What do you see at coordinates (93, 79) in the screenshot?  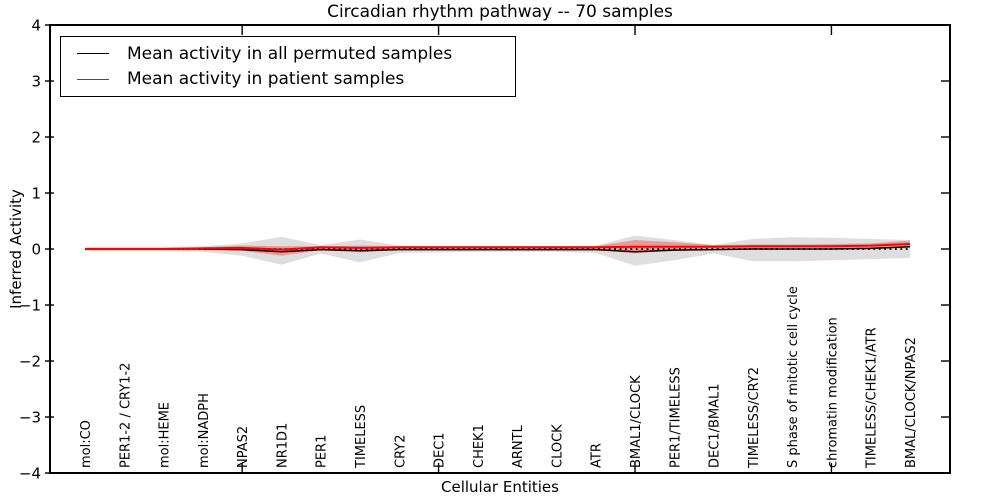 I see `patient-line-sample` at bounding box center [93, 79].